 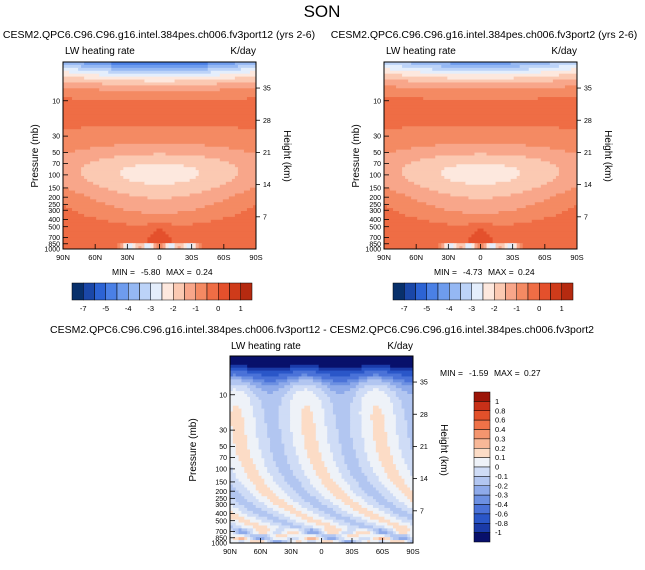 What do you see at coordinates (83, 308) in the screenshot?
I see `colorbar-label: -7` at bounding box center [83, 308].